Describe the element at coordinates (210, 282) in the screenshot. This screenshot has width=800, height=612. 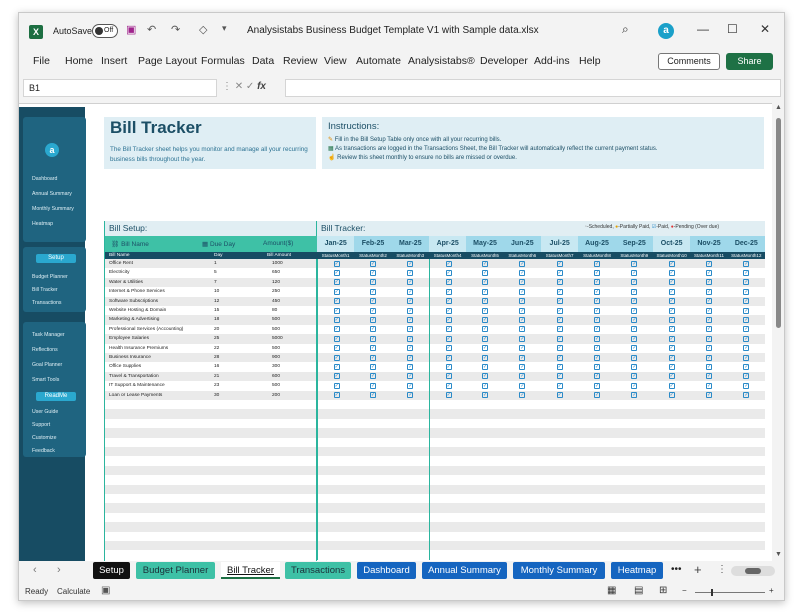
I see `table-row: Water & Utilities 7 120` at that location.